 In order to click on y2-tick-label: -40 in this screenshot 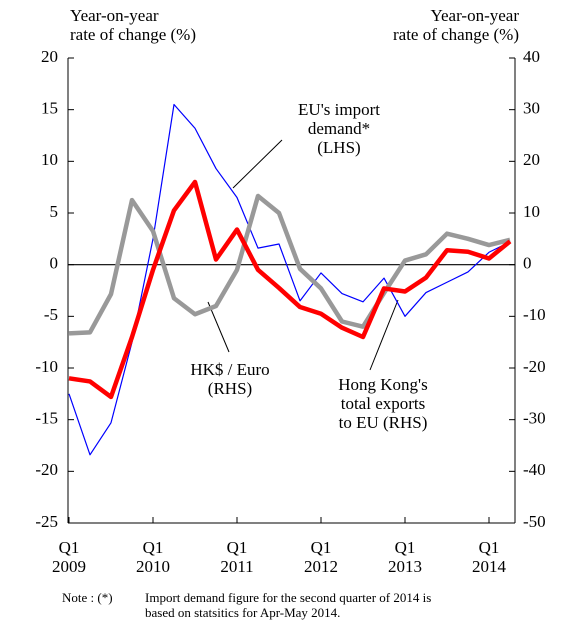, I will do `click(534, 469)`.